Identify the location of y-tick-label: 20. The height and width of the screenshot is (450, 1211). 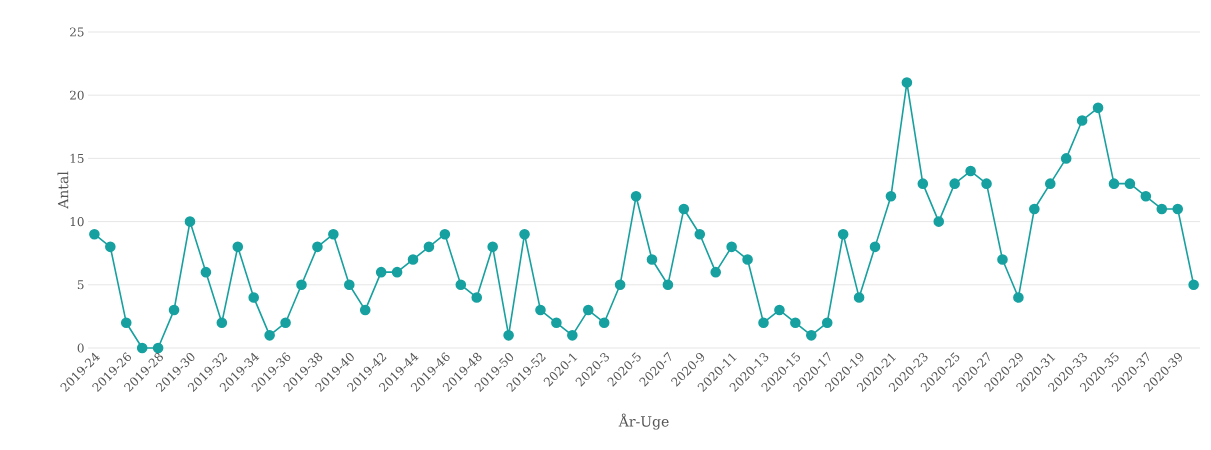
(77, 95).